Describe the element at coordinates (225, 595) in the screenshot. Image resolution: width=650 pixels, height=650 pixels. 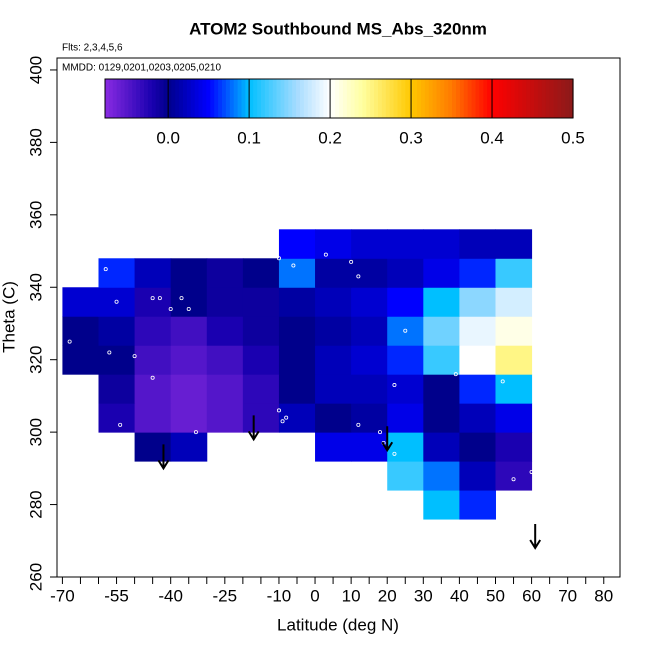
I see `x-tick-label: -25` at that location.